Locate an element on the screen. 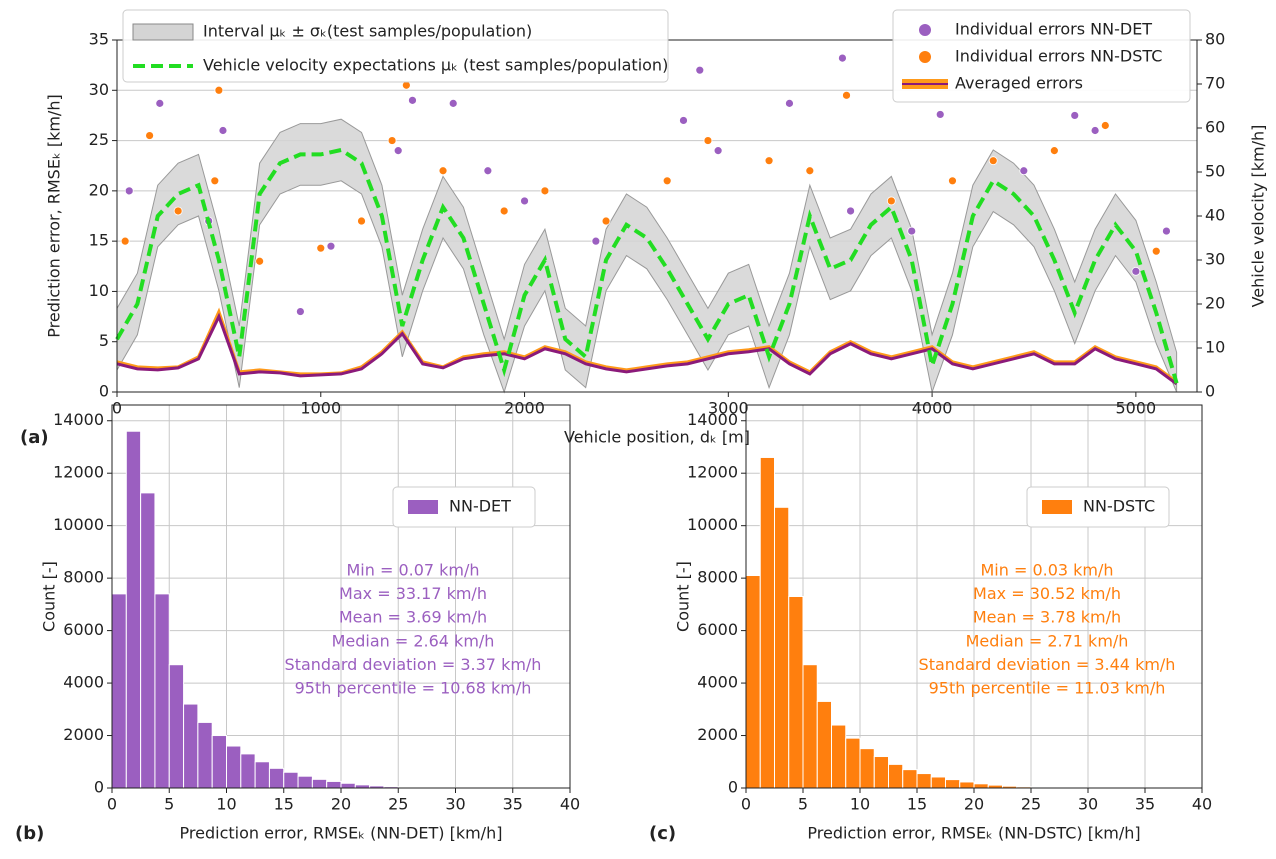 Image resolution: width=1276 pixels, height=859 pixels. y2-tick-label: 40 is located at coordinates (1215, 215).